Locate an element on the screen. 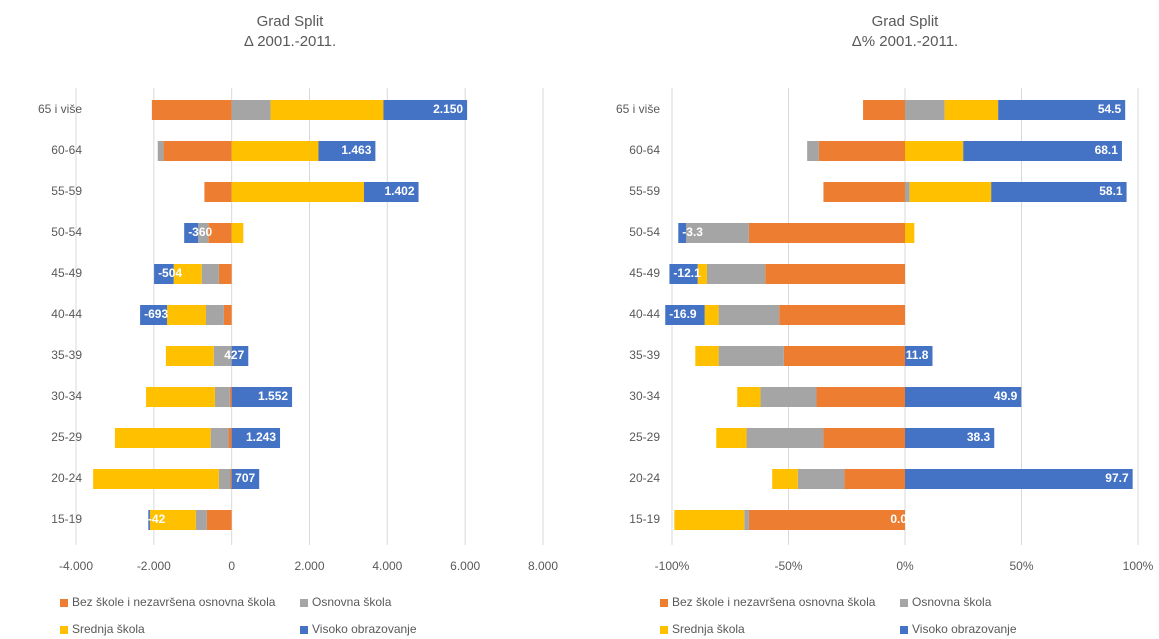  x-tick-label: 0 is located at coordinates (231, 566).